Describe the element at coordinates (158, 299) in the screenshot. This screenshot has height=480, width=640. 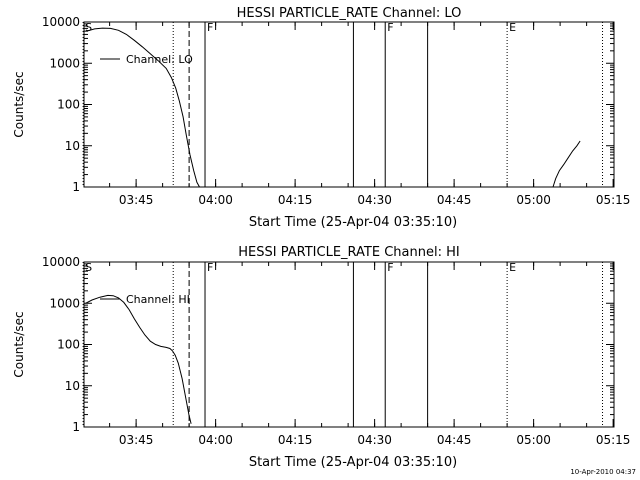
I see `legend-label: Channel: HI` at that location.